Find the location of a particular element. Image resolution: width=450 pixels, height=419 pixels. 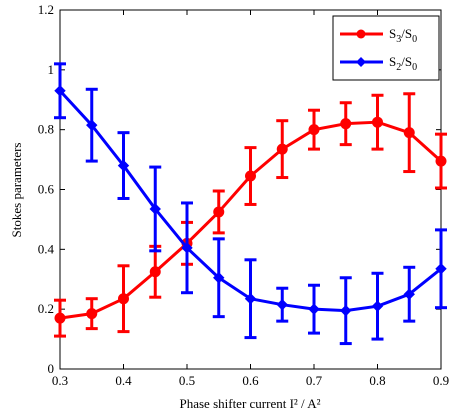

y-tick-label: 0.2 is located at coordinates (46, 308).